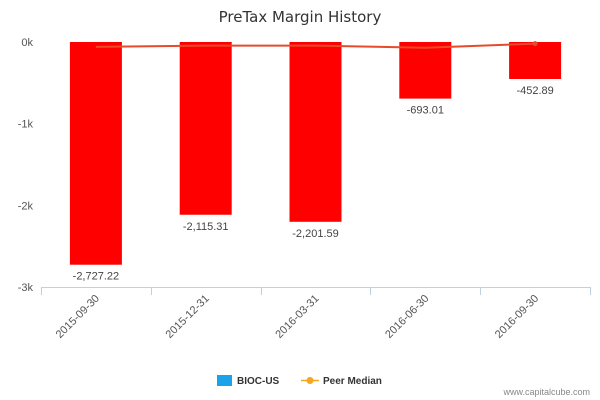 The image size is (600, 400). What do you see at coordinates (78, 317) in the screenshot?
I see `x-tick-label: 2015-09-30` at bounding box center [78, 317].